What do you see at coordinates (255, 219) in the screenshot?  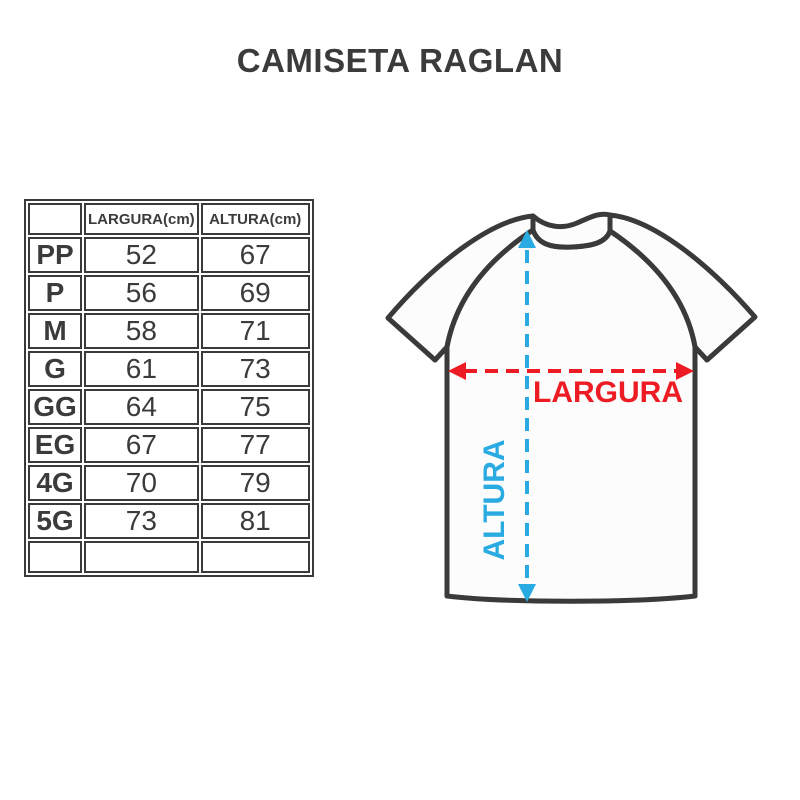 I see `altura-column-header: ALTURA(cm)` at bounding box center [255, 219].